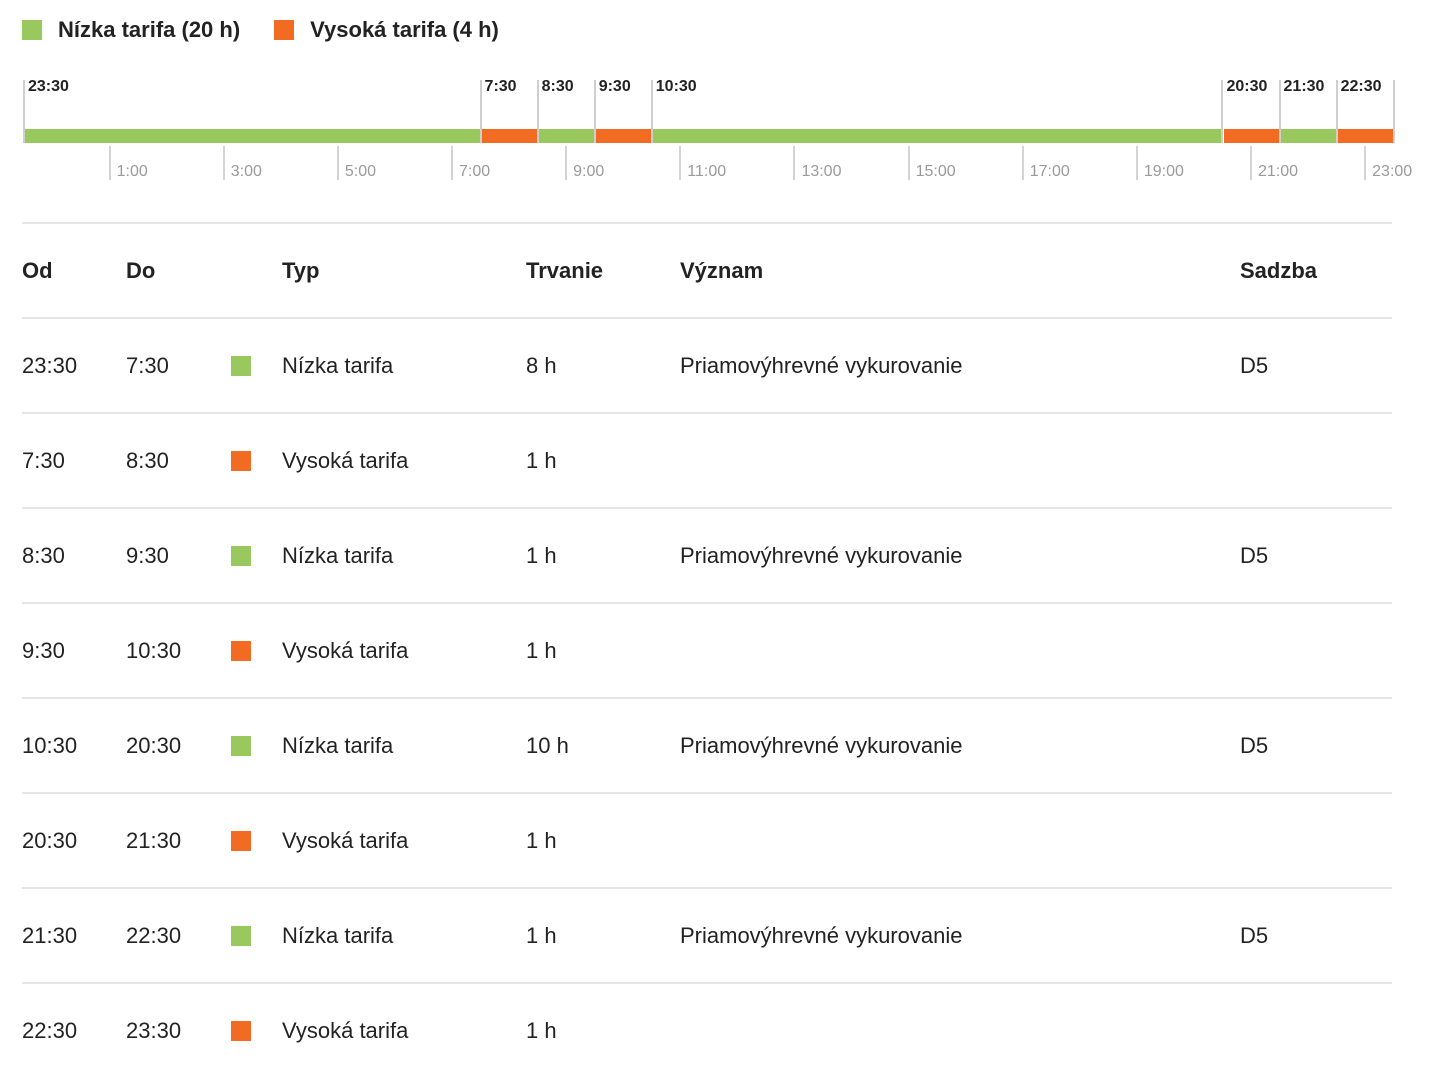  What do you see at coordinates (1163, 171) in the screenshot?
I see `timeline-hour-label: 19:00` at bounding box center [1163, 171].